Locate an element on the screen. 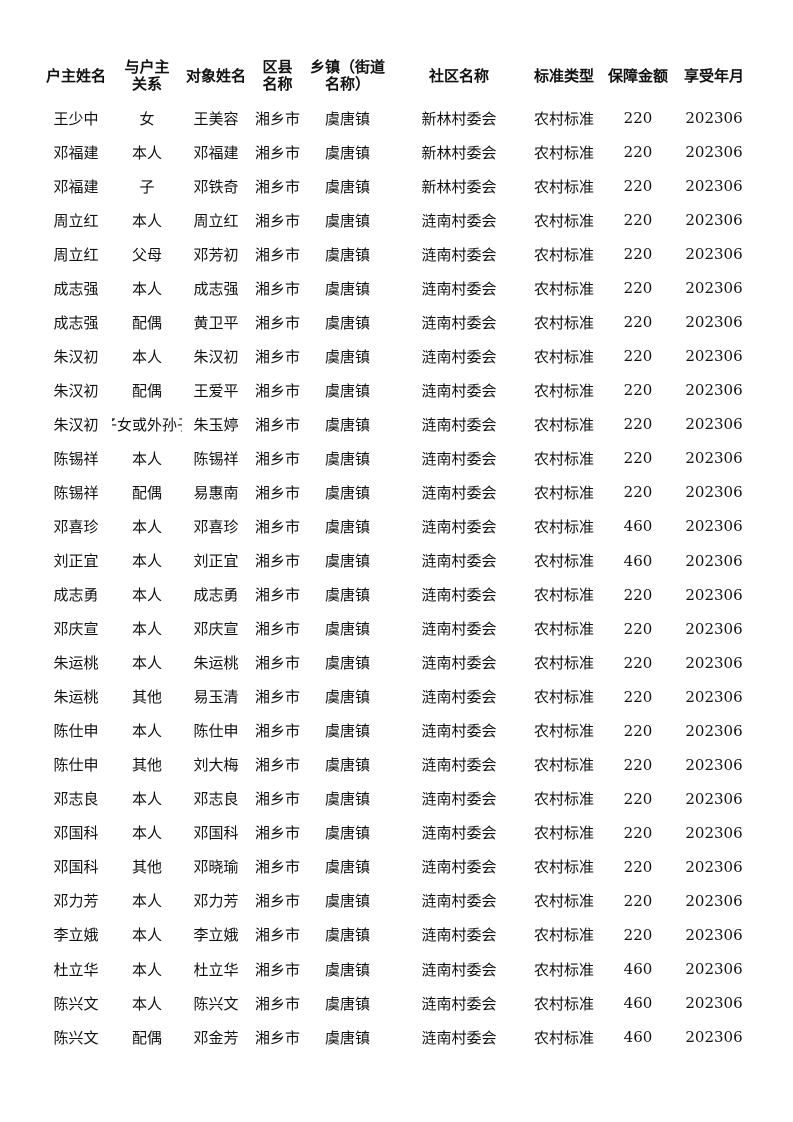 The height and width of the screenshot is (1122, 793). table-cell: 陈锡祥 is located at coordinates (76, 458).